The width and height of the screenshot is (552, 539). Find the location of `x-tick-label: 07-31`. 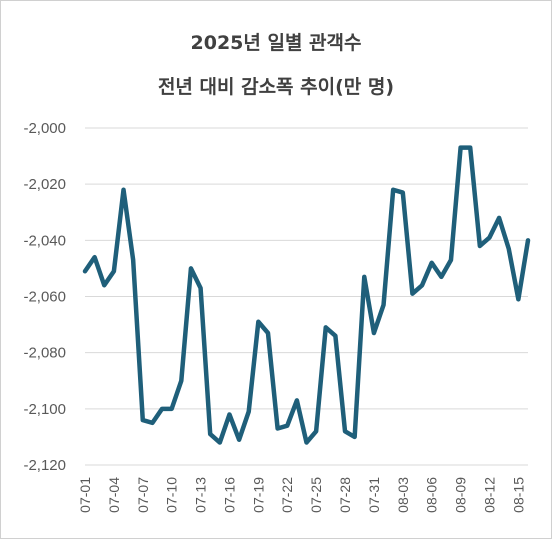

x-tick-label: 07-31 is located at coordinates (374, 495).